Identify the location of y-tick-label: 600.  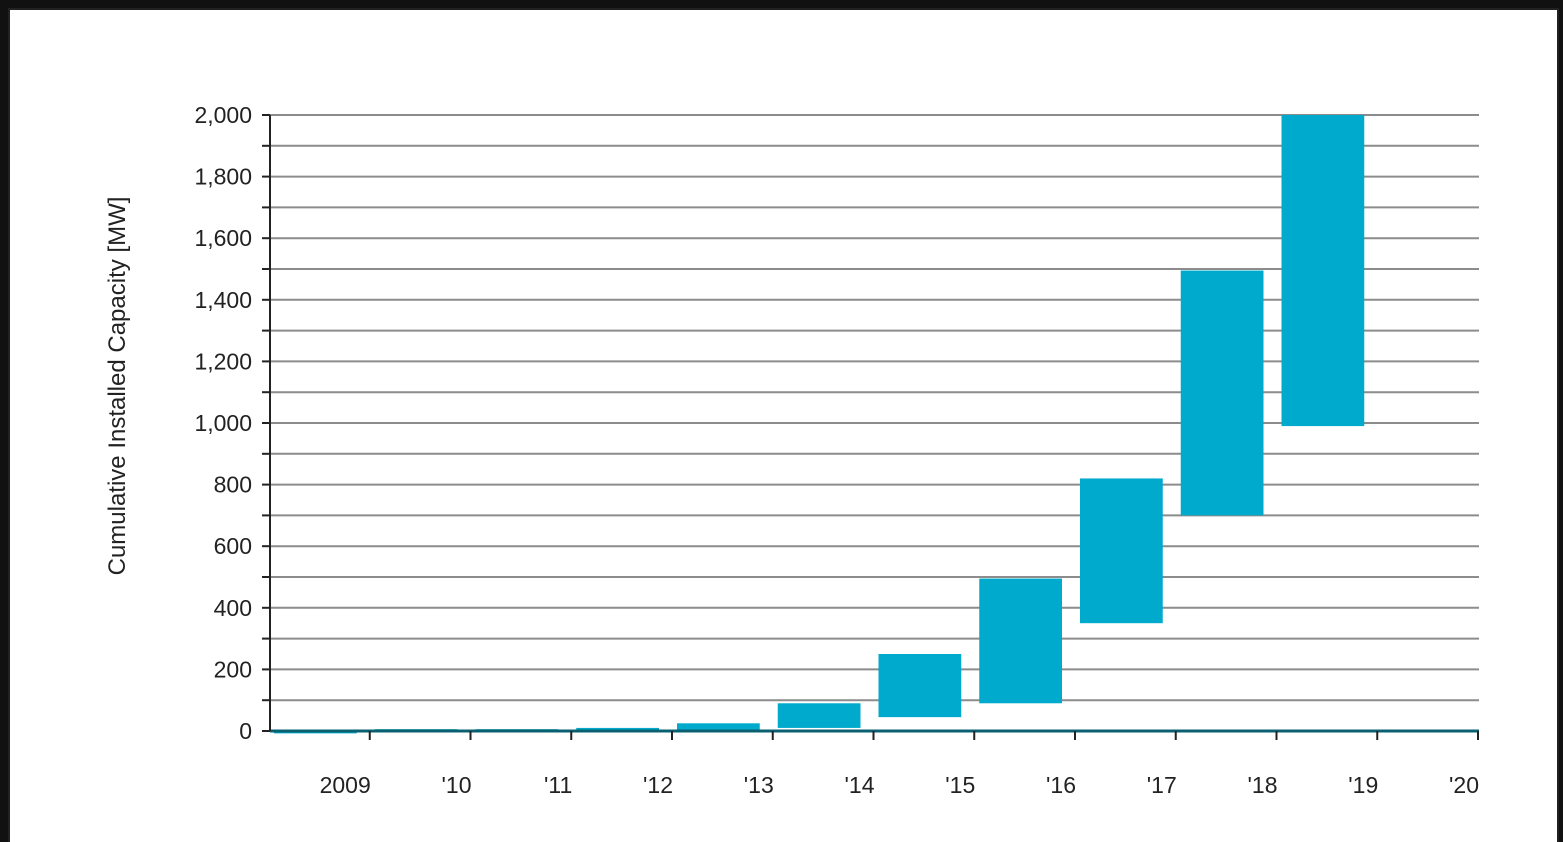
(233, 546).